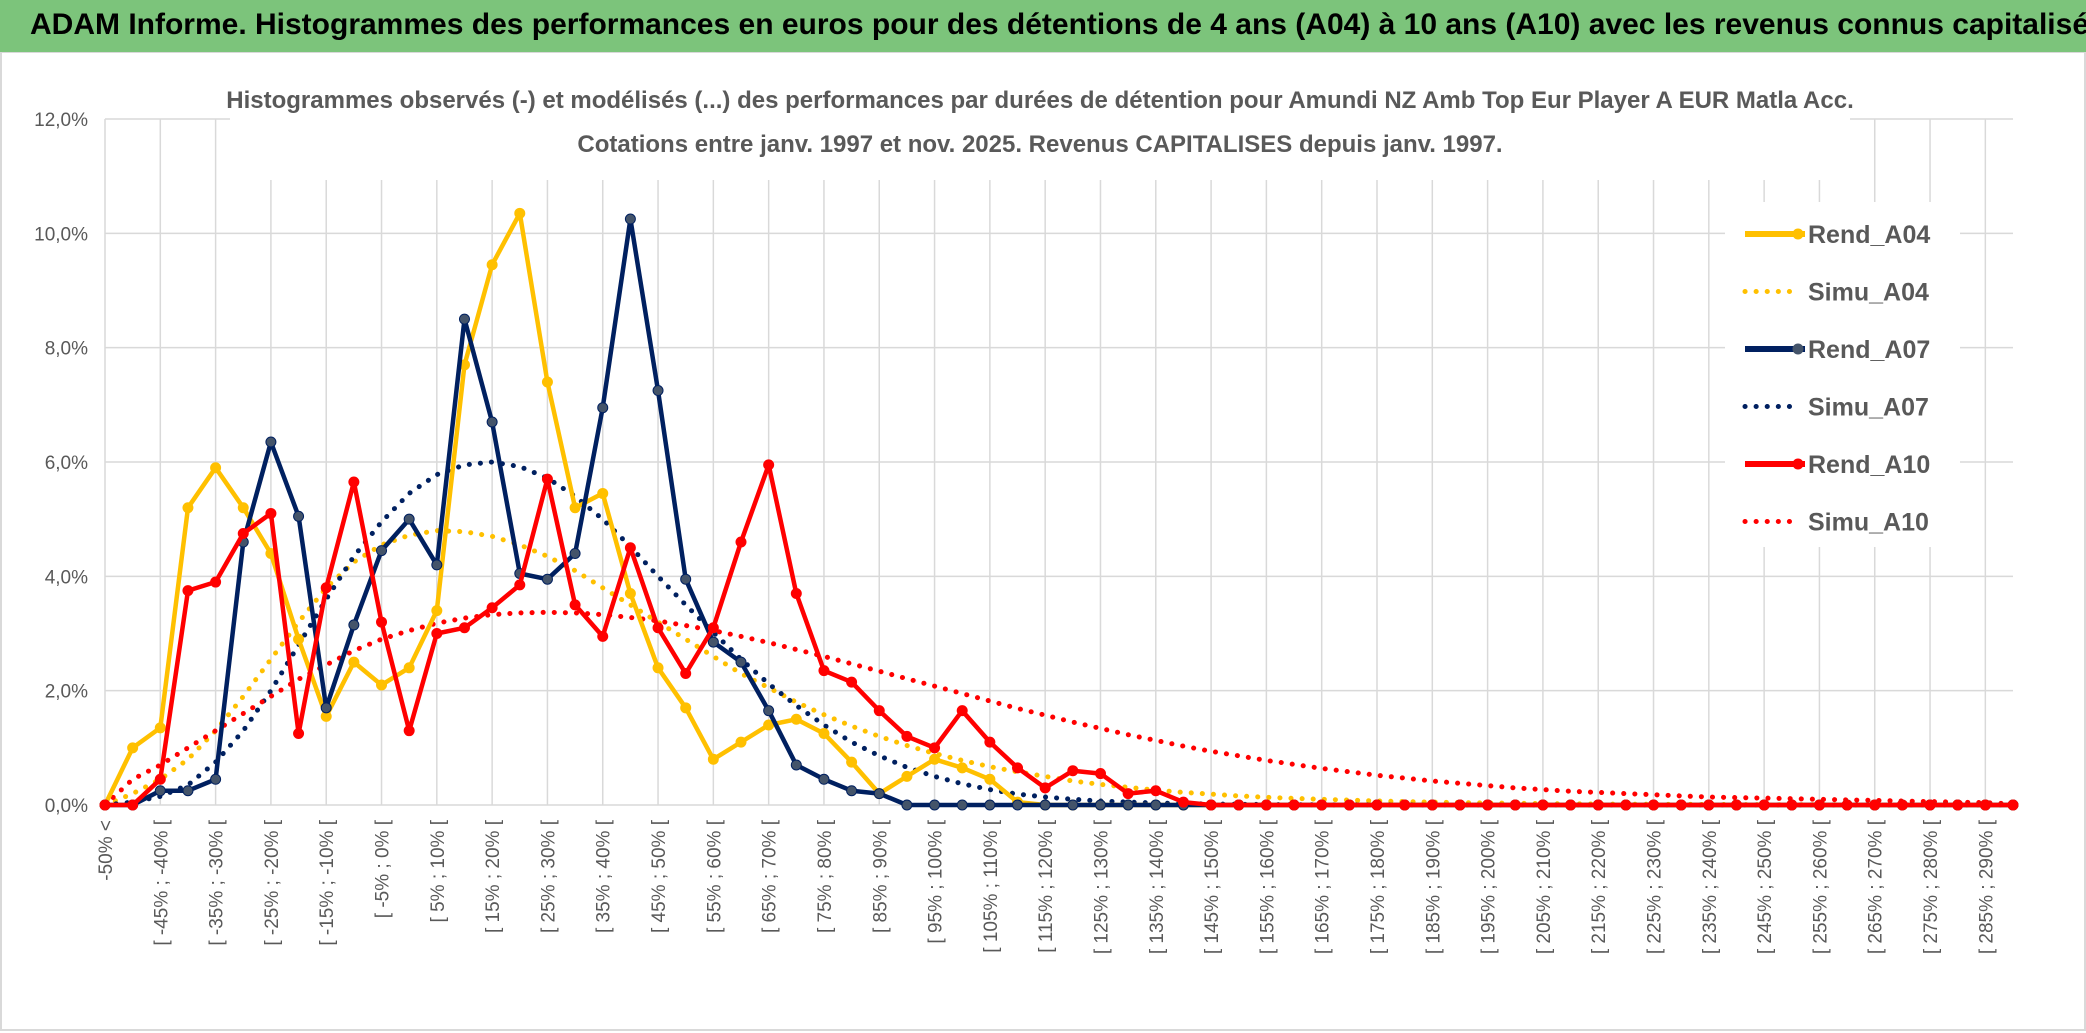 Image resolution: width=2086 pixels, height=1033 pixels. What do you see at coordinates (1378, 886) in the screenshot?
I see `x-tick-label: [ 175% ; 180% [` at bounding box center [1378, 886].